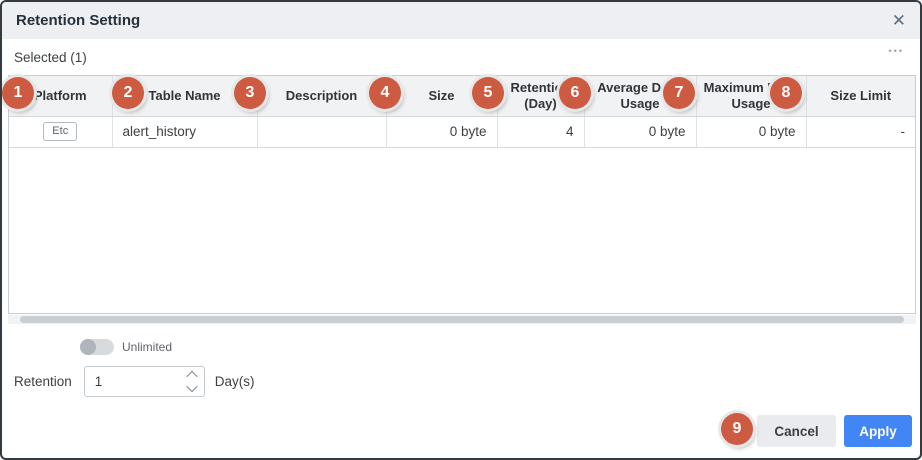 This screenshot has width=922, height=460. I want to click on unlimited-label: Unlimited, so click(147, 347).